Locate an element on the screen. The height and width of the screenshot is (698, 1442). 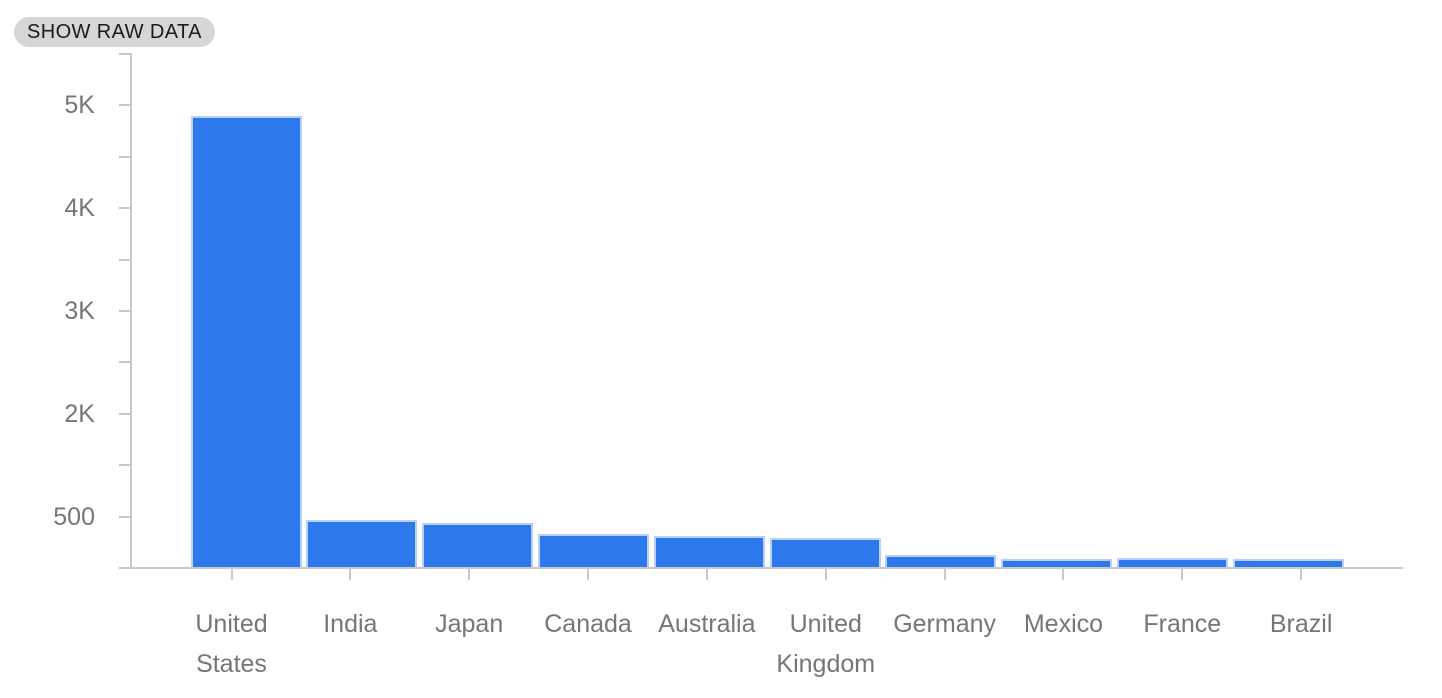
x-axis-label-france: France is located at coordinates (1182, 624).